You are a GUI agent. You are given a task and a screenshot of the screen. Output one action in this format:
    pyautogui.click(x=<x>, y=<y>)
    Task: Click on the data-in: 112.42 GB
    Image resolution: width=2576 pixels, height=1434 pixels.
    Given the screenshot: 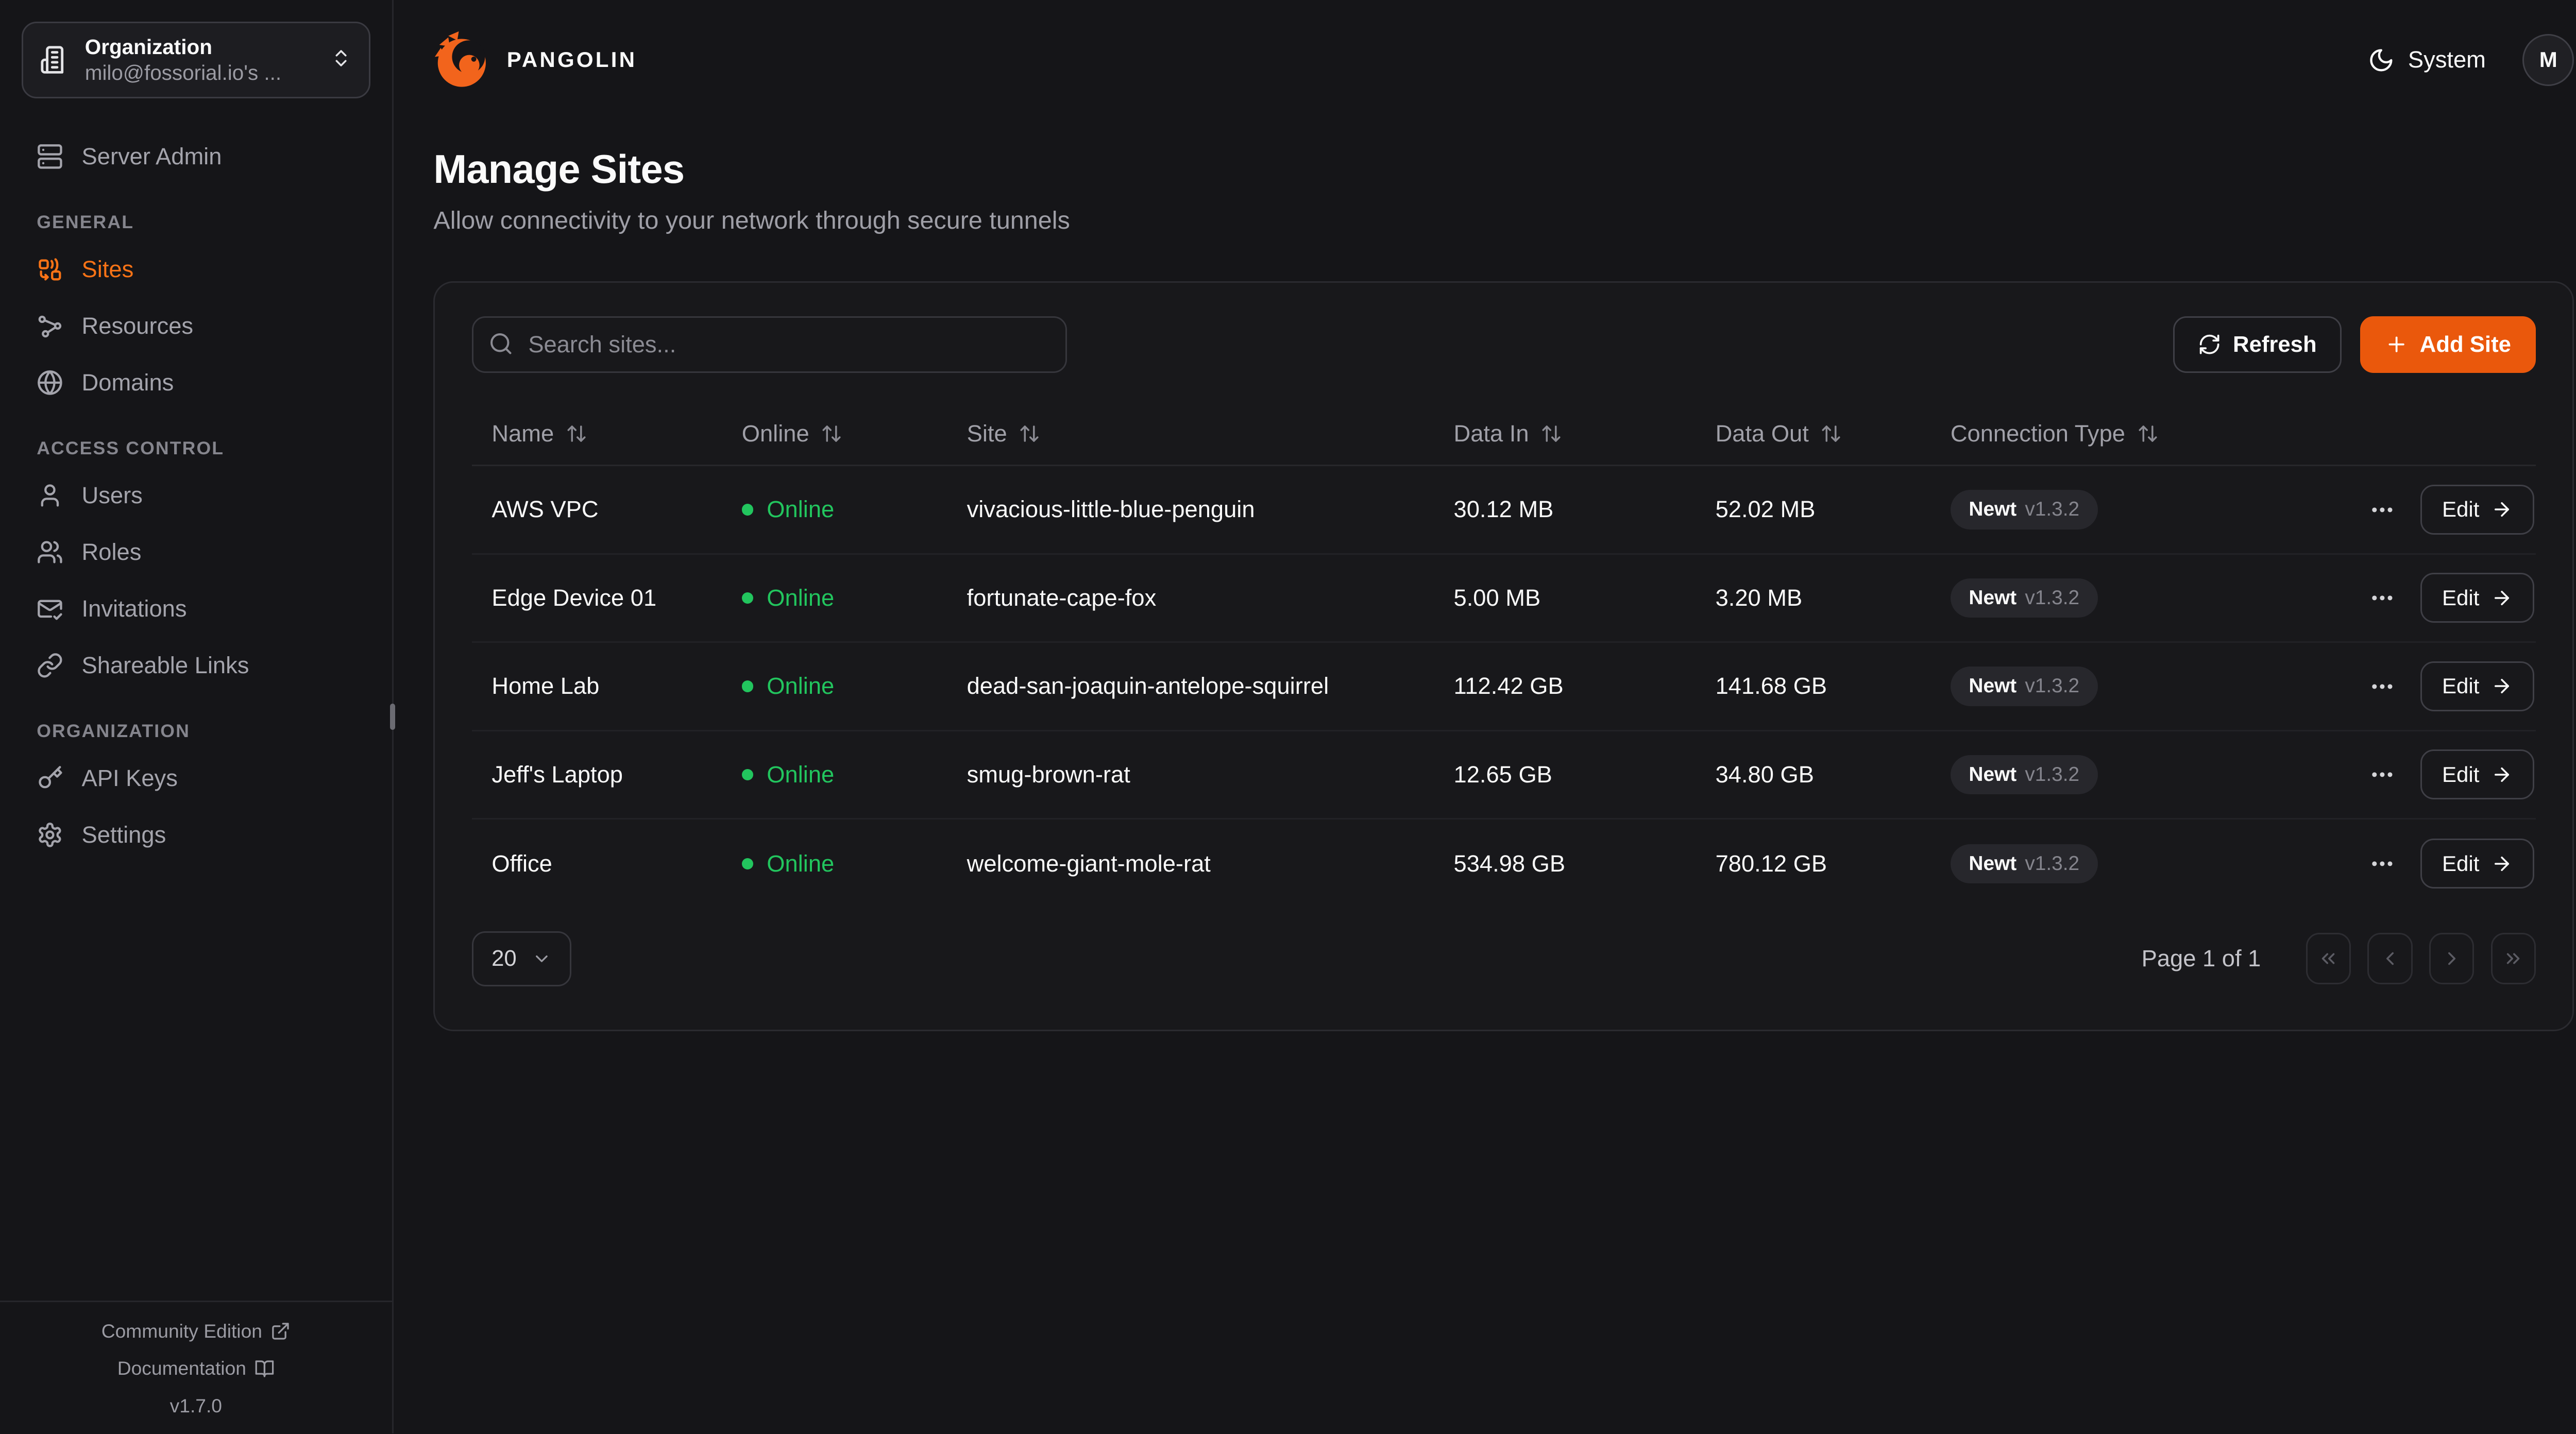 What is the action you would take?
    pyautogui.click(x=1508, y=686)
    